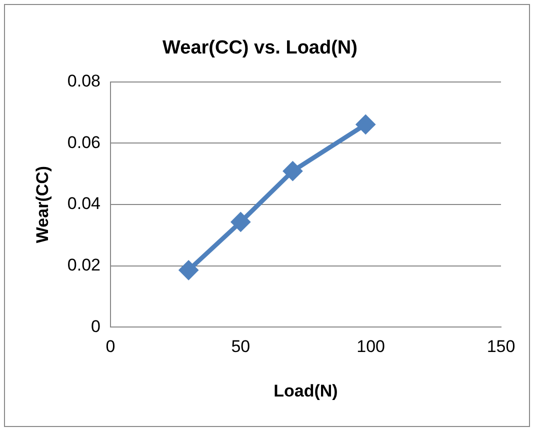  I want to click on y-tick-label: 0.06, so click(83, 142).